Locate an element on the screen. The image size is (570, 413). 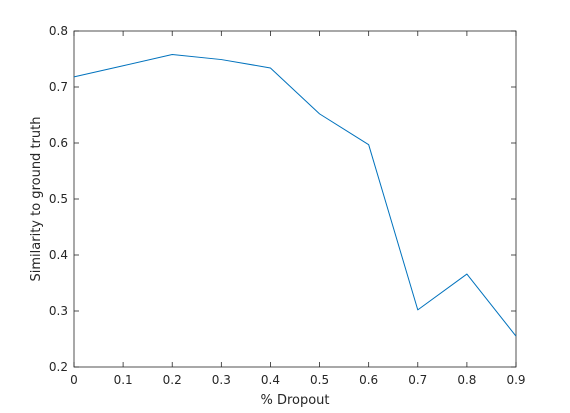
y-tick-label: 0.7 is located at coordinates (58, 87).